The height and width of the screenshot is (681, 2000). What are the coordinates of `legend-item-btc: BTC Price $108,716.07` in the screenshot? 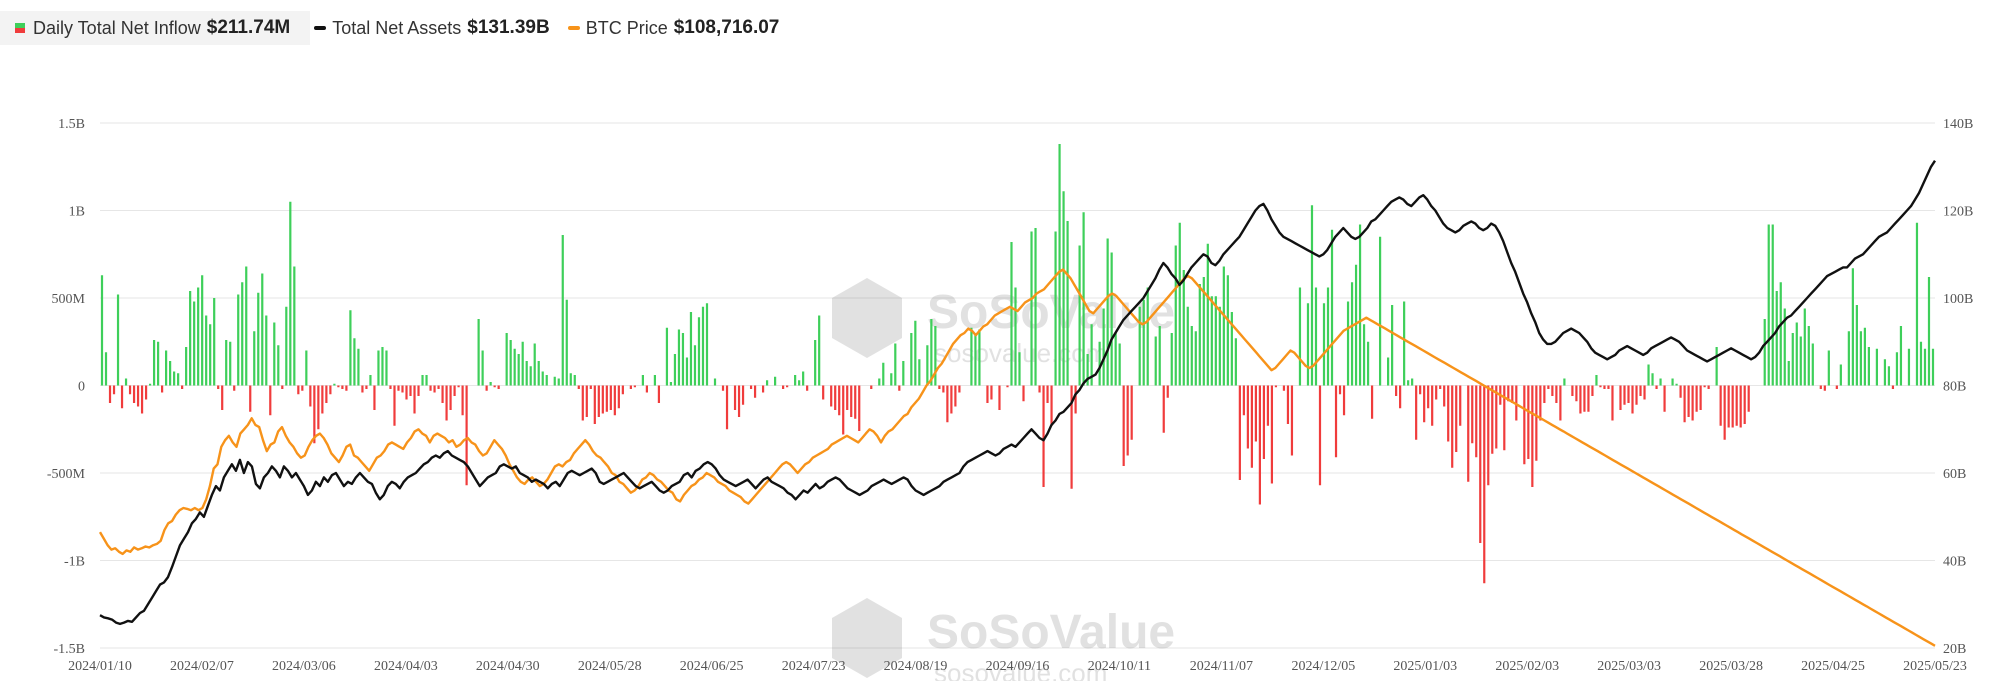 It's located at (672, 28).